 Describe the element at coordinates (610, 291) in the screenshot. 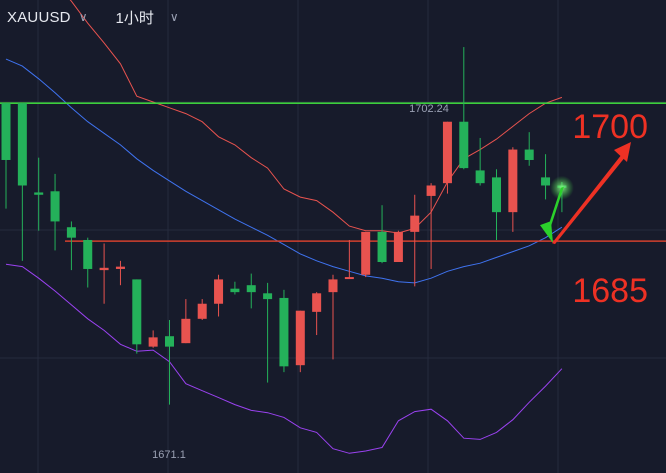

I see `level-label-1685: 1685` at that location.